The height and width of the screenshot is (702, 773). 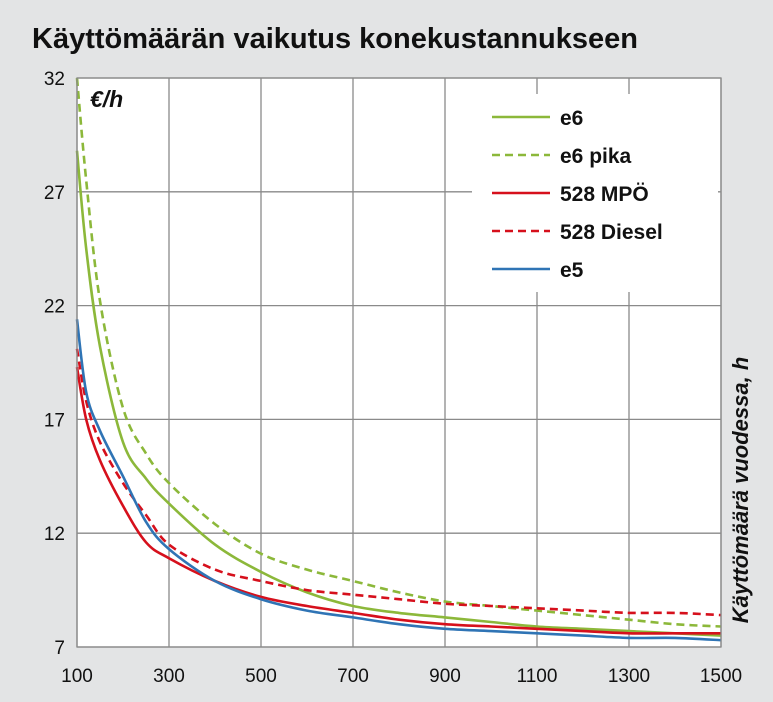 What do you see at coordinates (261, 676) in the screenshot?
I see `x-tick-label: 500` at bounding box center [261, 676].